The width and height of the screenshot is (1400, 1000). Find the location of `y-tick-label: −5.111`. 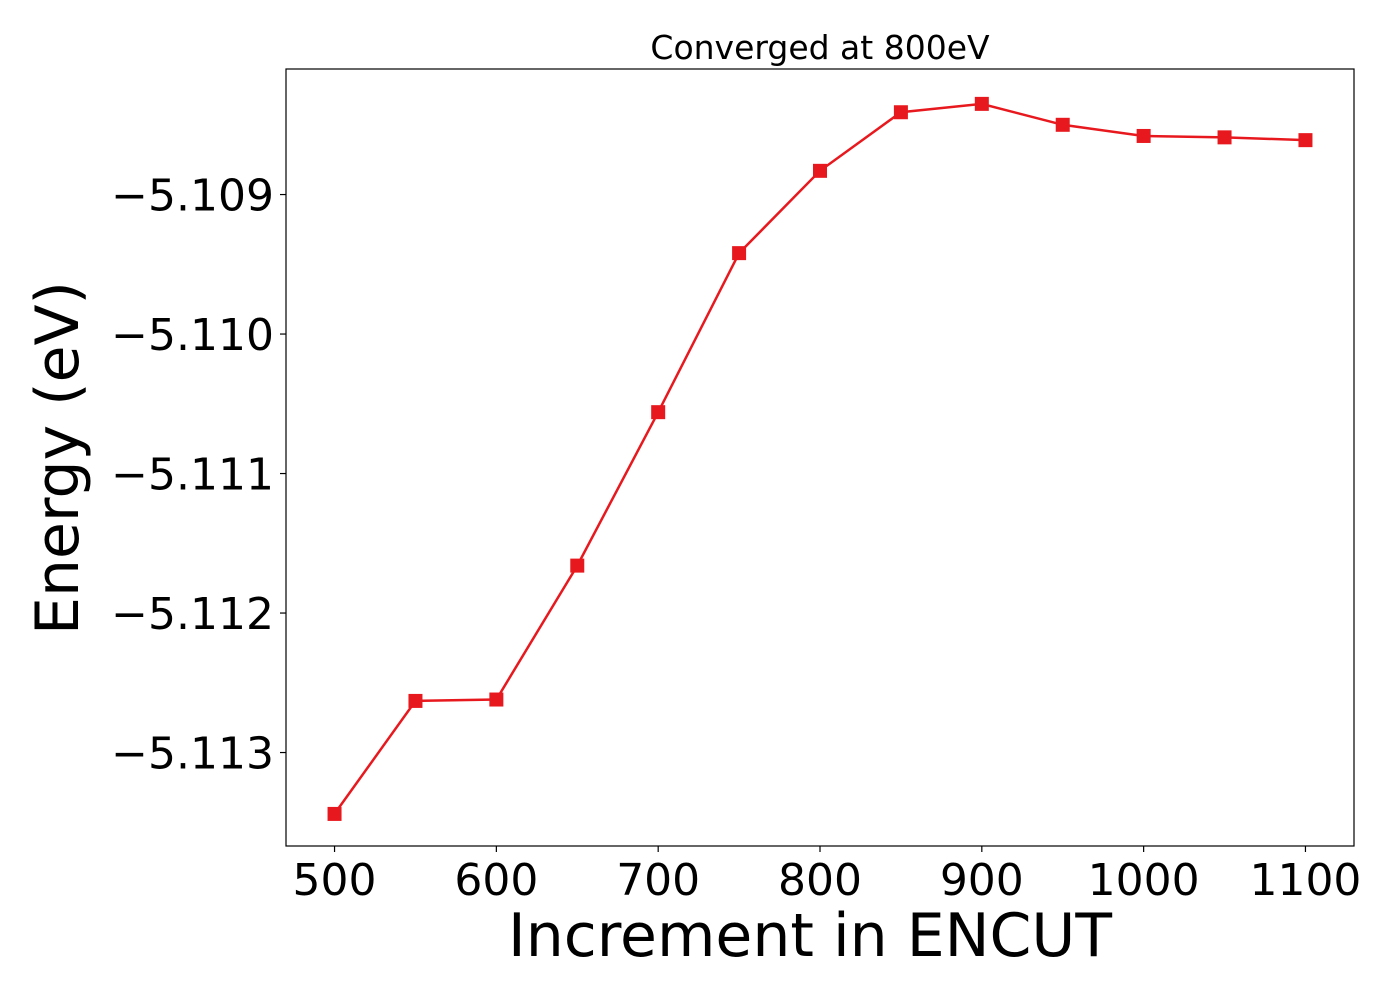

y-tick-label: −5.111 is located at coordinates (192, 475).